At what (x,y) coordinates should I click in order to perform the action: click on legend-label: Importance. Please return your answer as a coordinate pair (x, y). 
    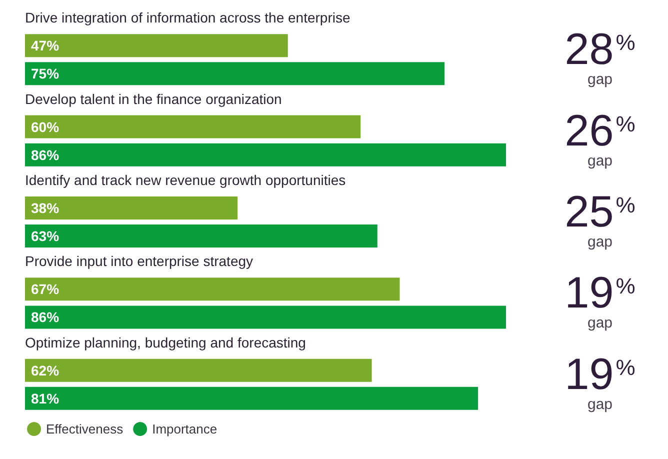
    Looking at the image, I should click on (185, 429).